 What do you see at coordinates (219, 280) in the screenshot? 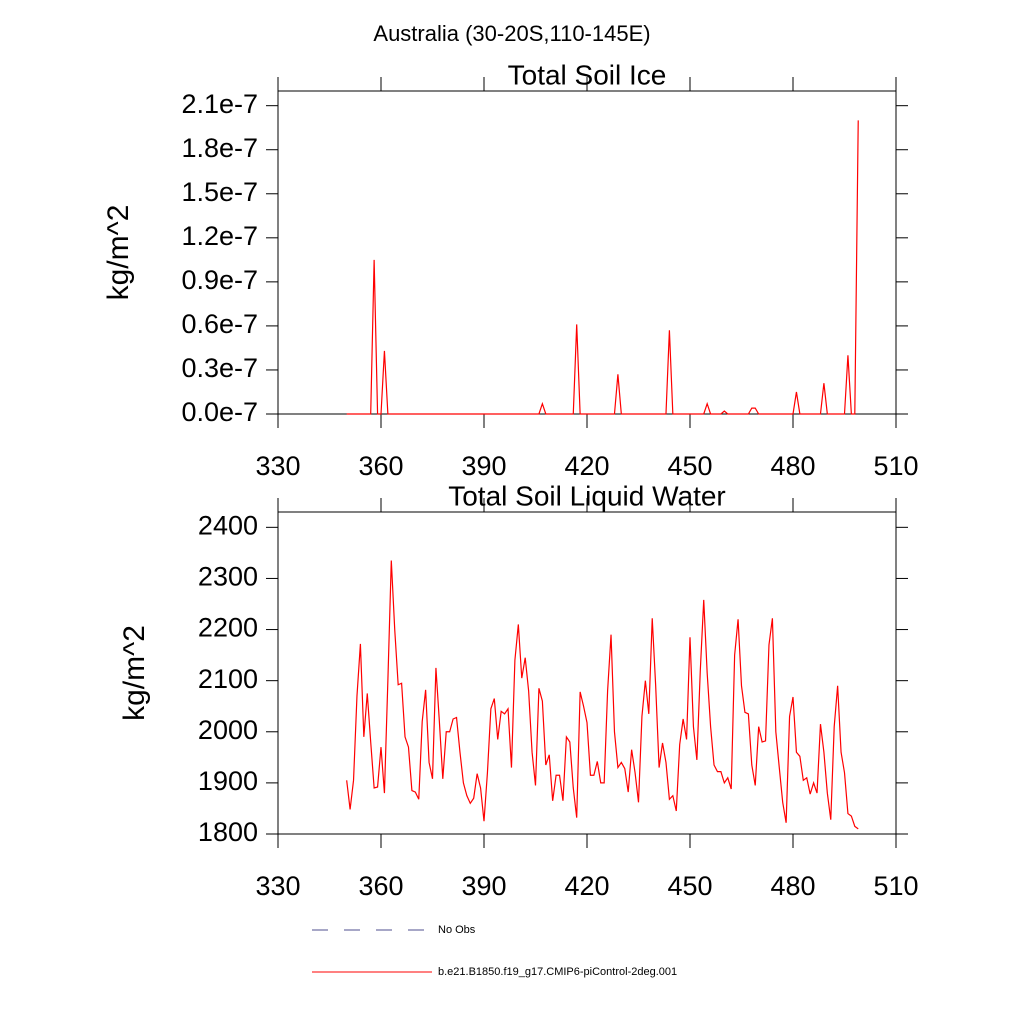
I see `y-tick-label: 0.9e-7` at bounding box center [219, 280].